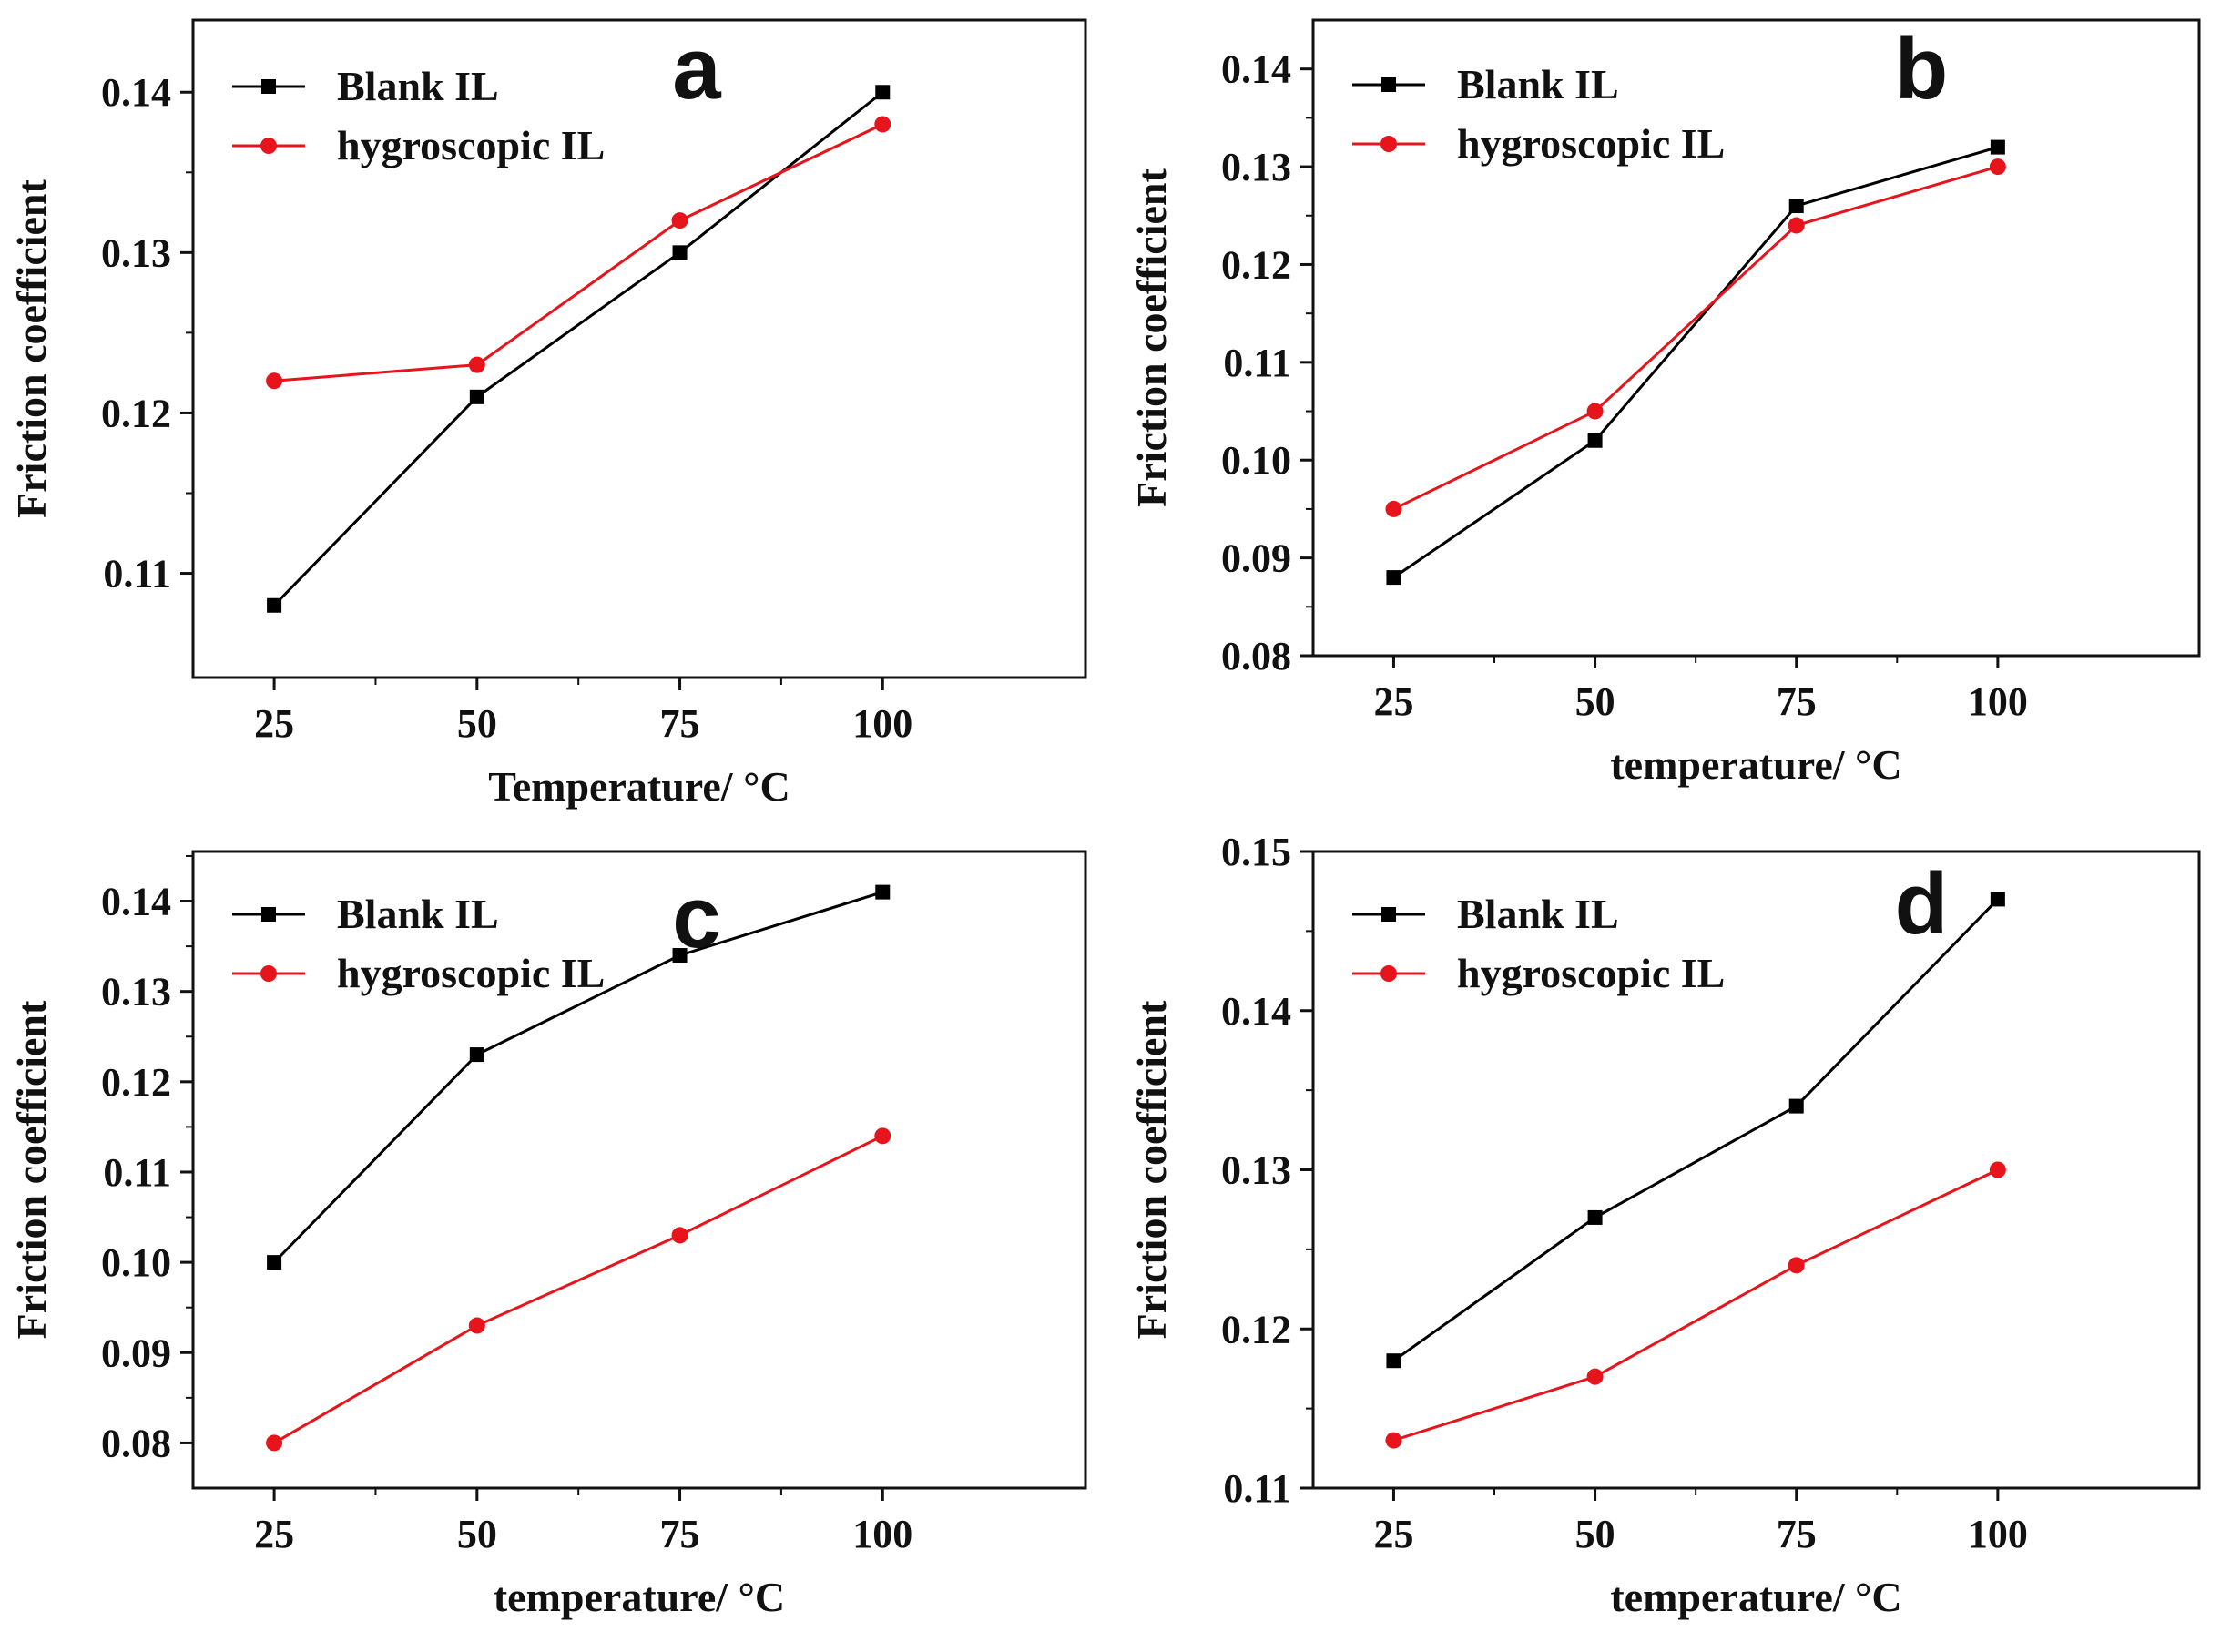  Describe the element at coordinates (1256, 852) in the screenshot. I see `y-tick-label: 0.15` at that location.